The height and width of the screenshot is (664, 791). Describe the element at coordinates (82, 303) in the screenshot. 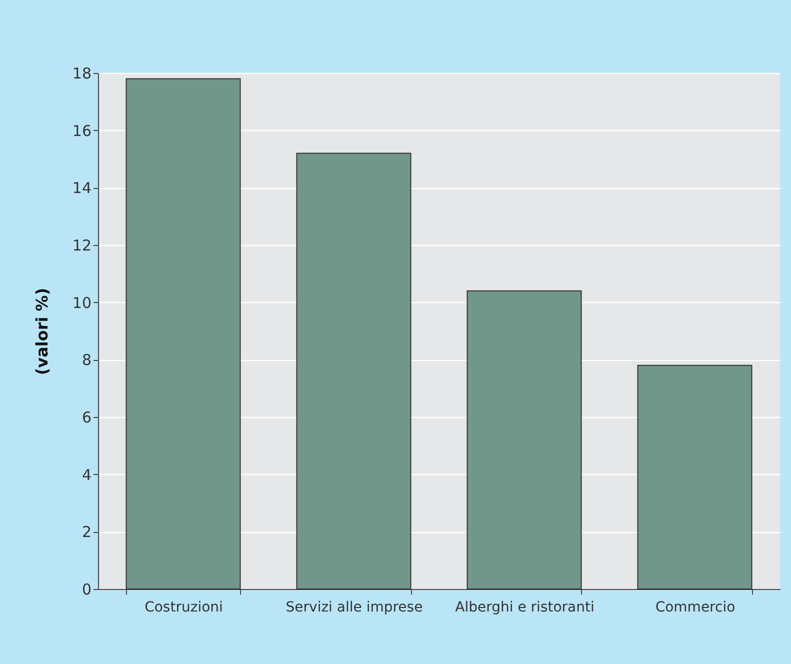

I see `y-tick-label: 10` at that location.